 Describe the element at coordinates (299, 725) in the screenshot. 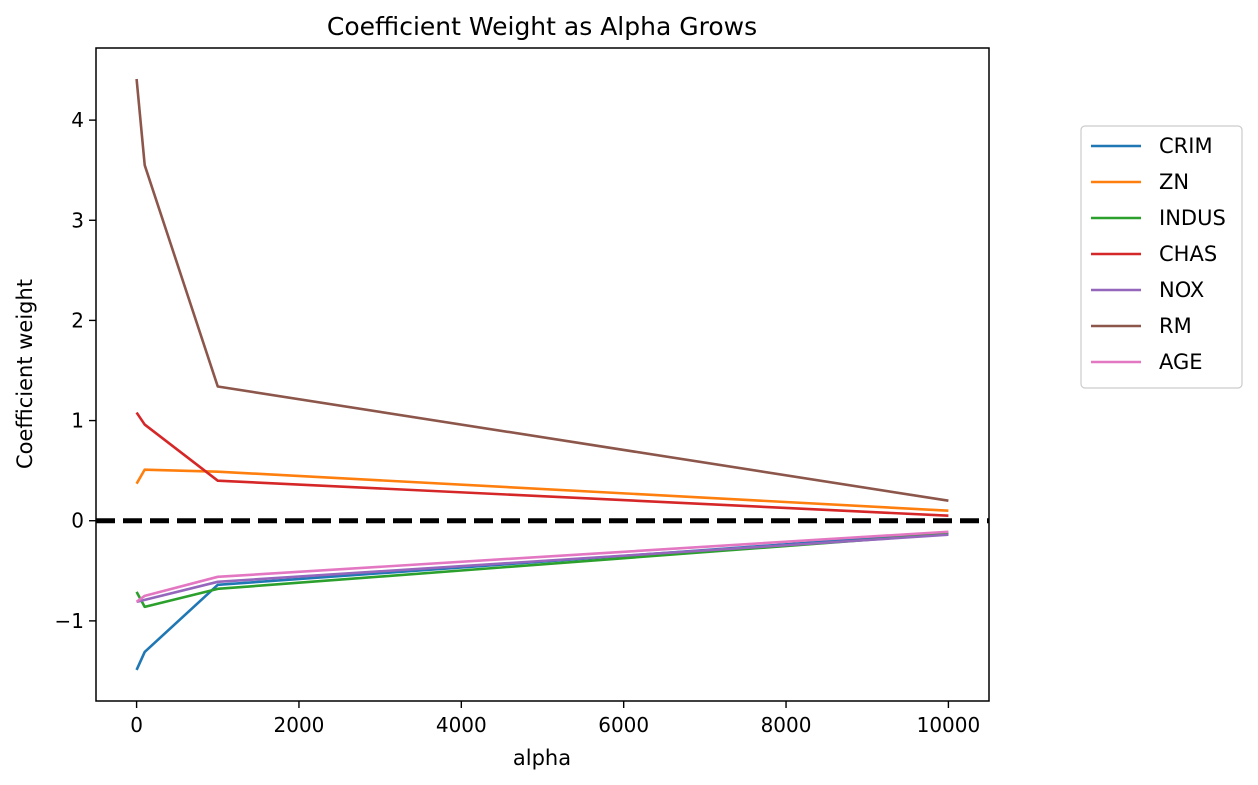

I see `x-tick-label: 2000` at that location.